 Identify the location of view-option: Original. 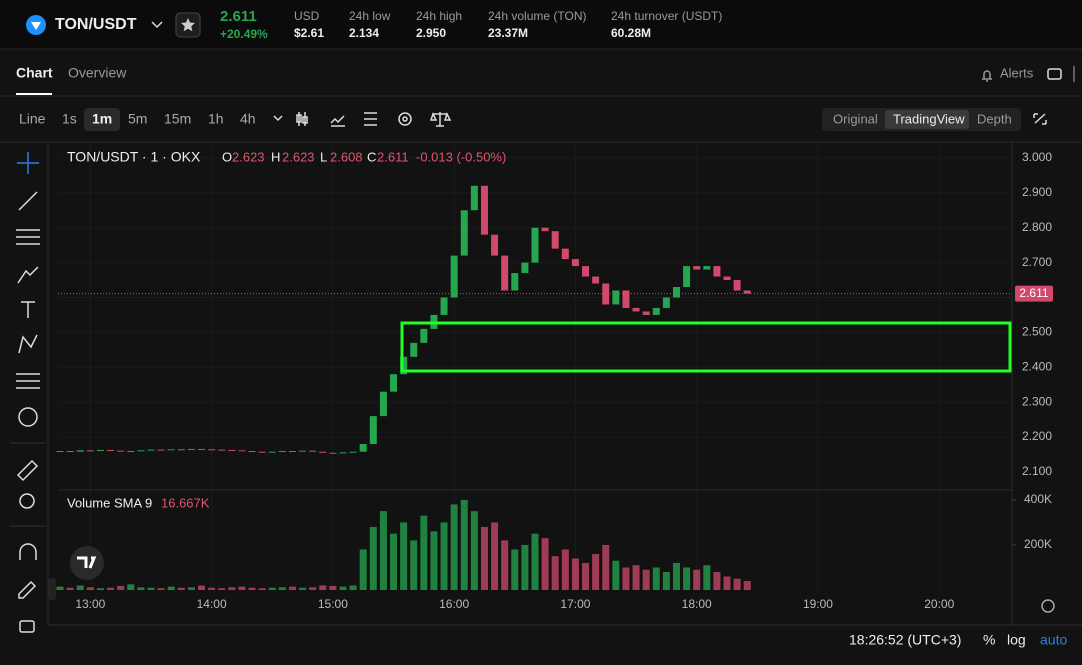
(855, 118).